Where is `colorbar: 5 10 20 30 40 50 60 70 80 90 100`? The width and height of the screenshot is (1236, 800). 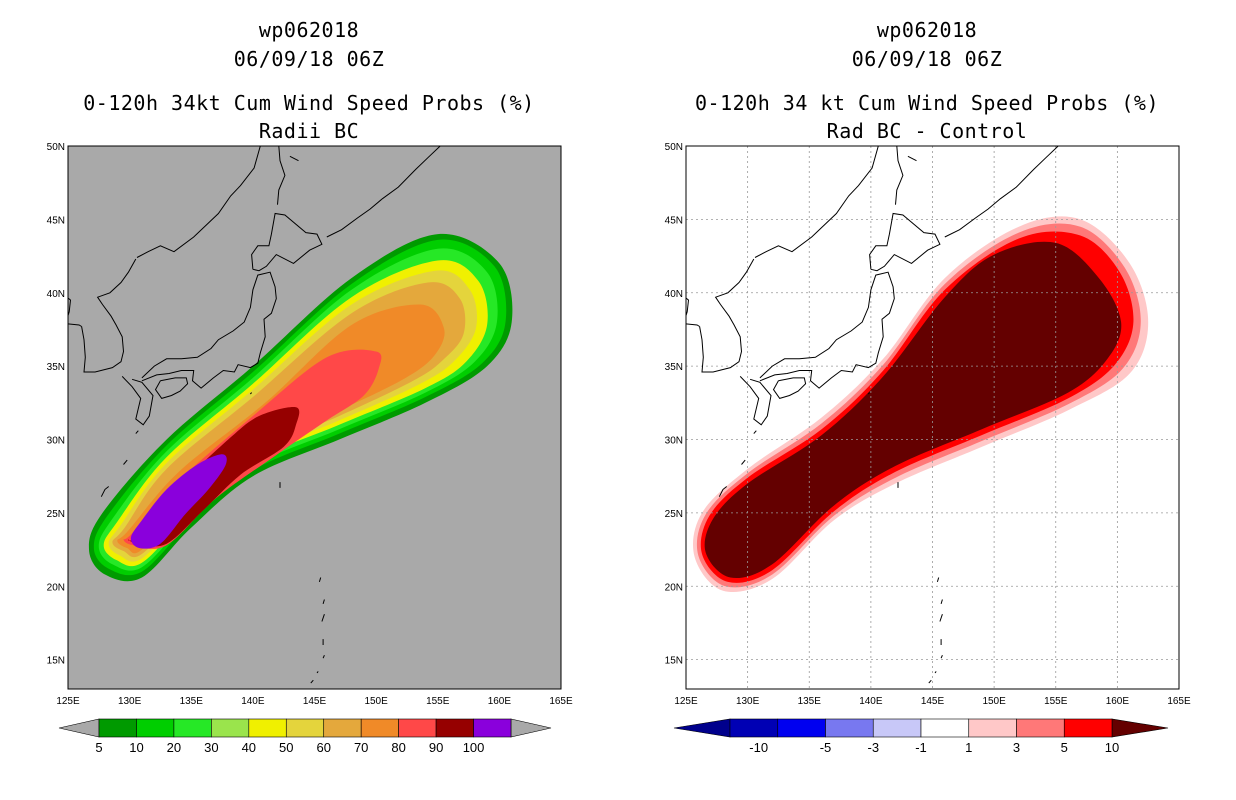 colorbar: 5 10 20 30 40 50 60 70 80 90 100 is located at coordinates (305, 736).